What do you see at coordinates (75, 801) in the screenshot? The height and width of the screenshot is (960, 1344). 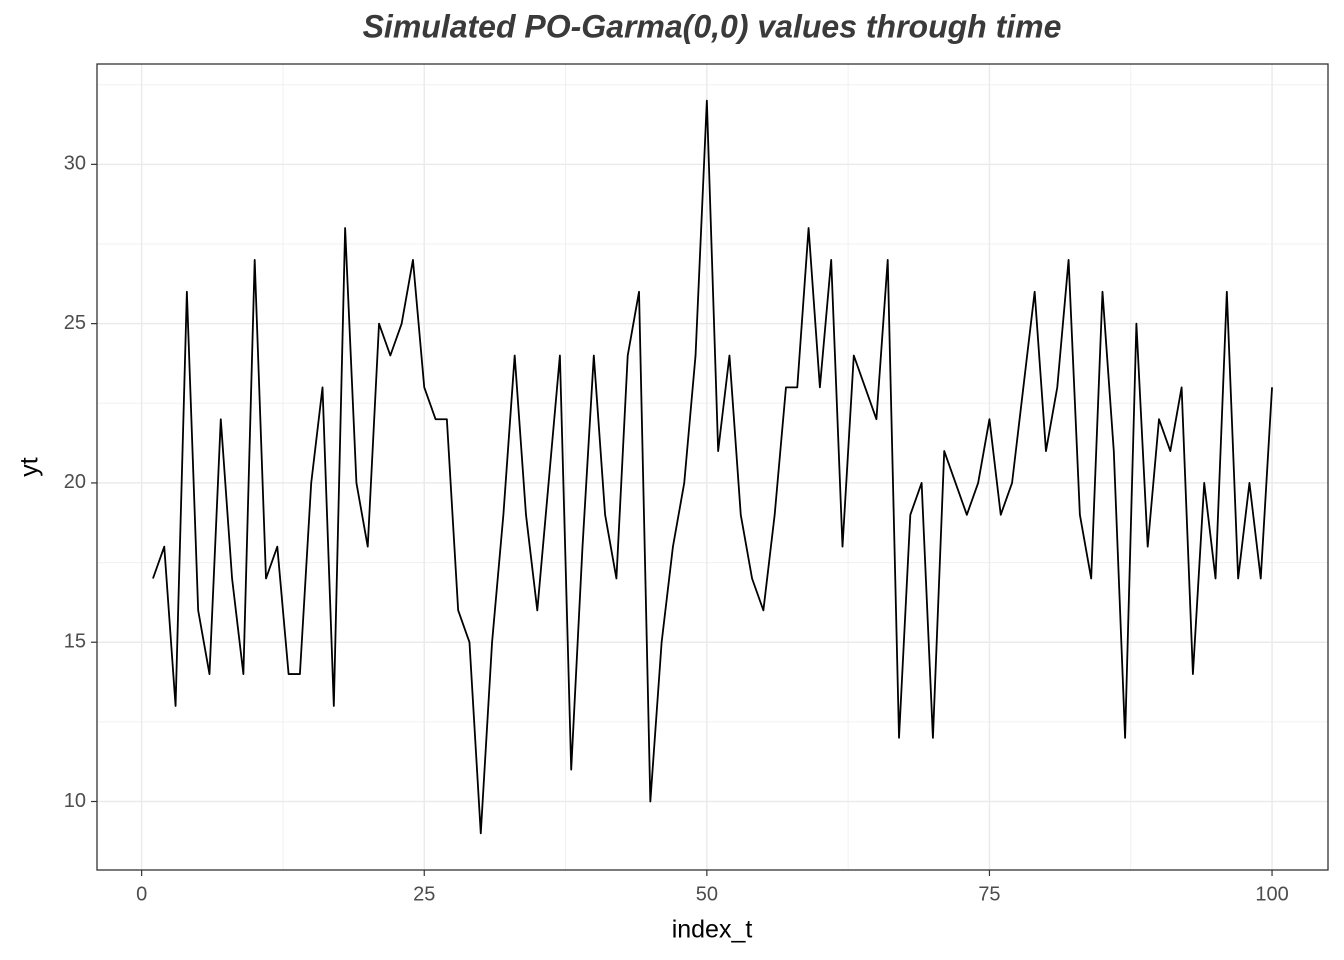 I see `y-tick-label: 10` at bounding box center [75, 801].